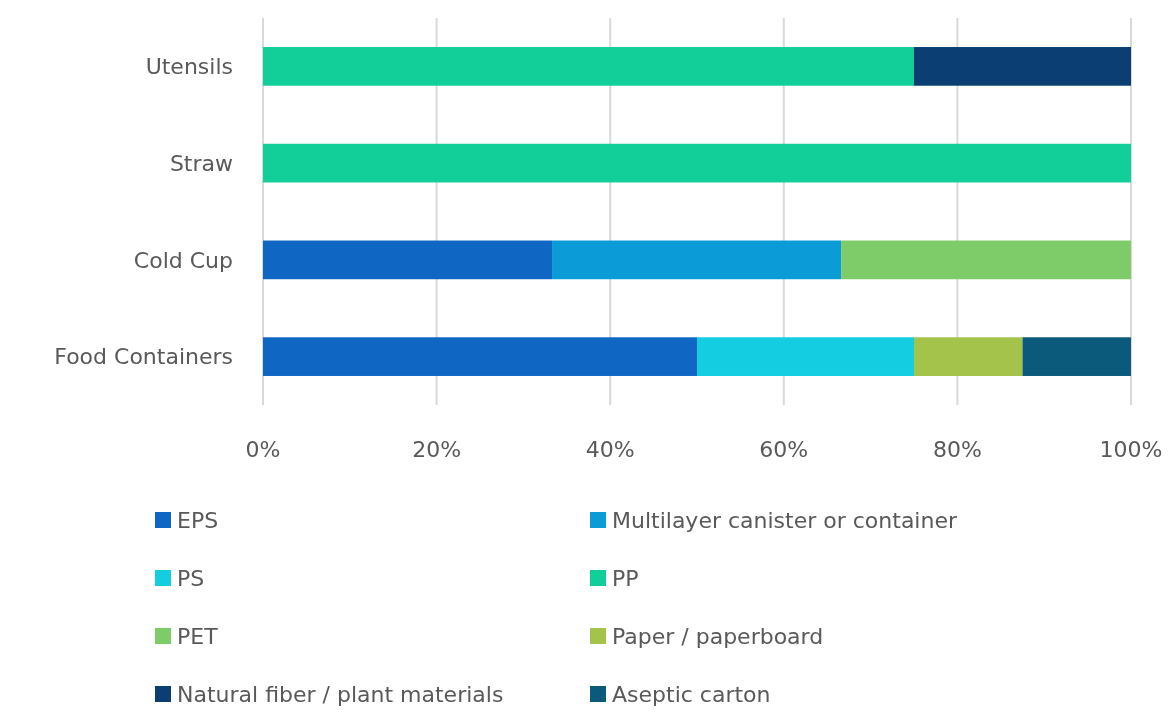  What do you see at coordinates (201, 163) in the screenshot?
I see `y-tick-label: Straw` at bounding box center [201, 163].